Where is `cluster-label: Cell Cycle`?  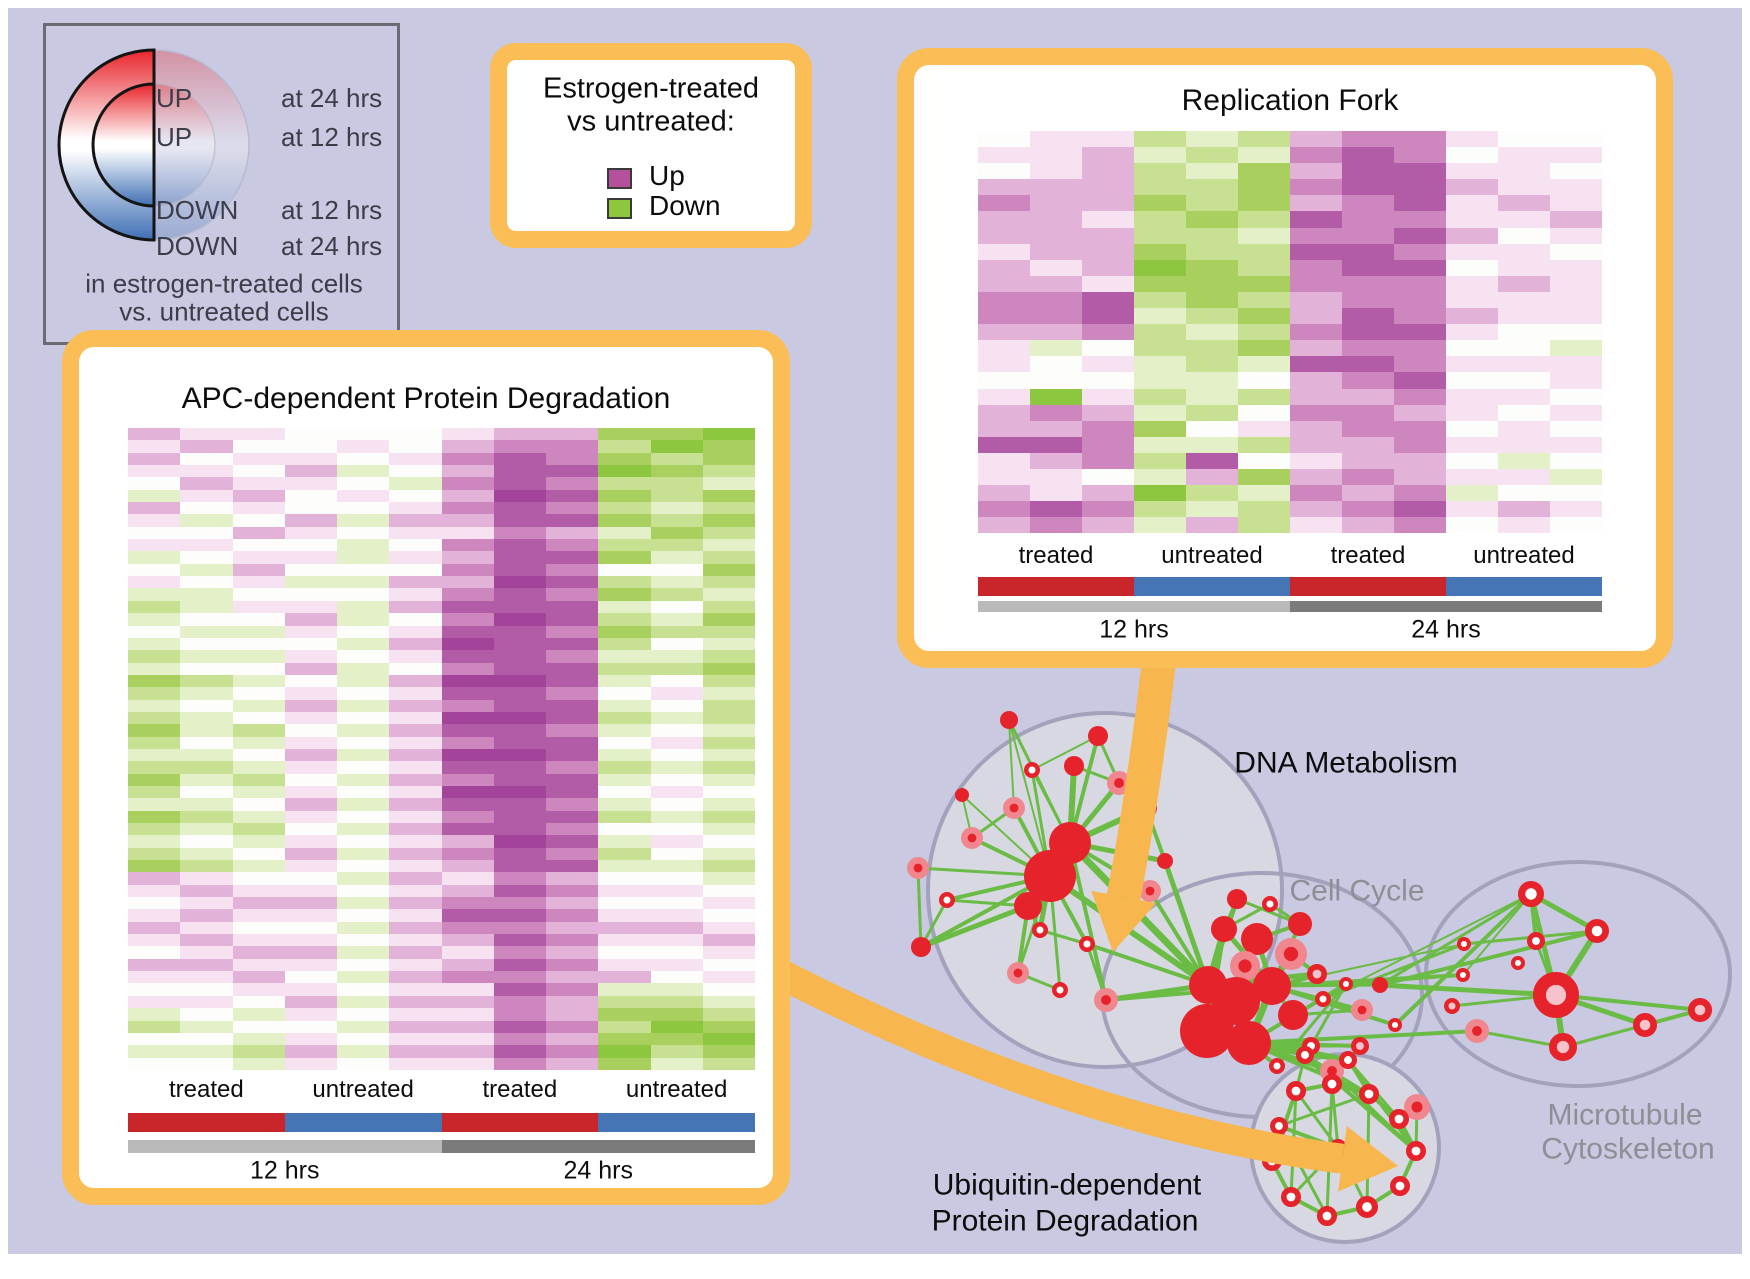
cluster-label: Cell Cycle is located at coordinates (1356, 891).